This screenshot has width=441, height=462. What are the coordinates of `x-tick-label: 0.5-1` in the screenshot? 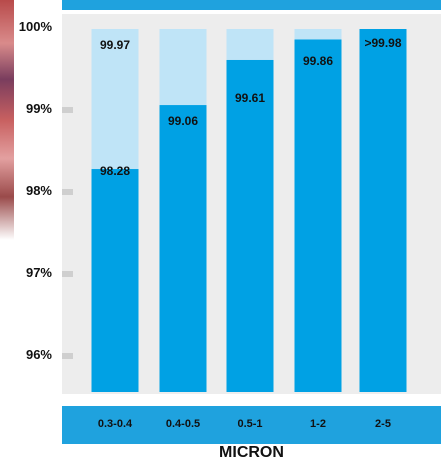 It's located at (250, 424).